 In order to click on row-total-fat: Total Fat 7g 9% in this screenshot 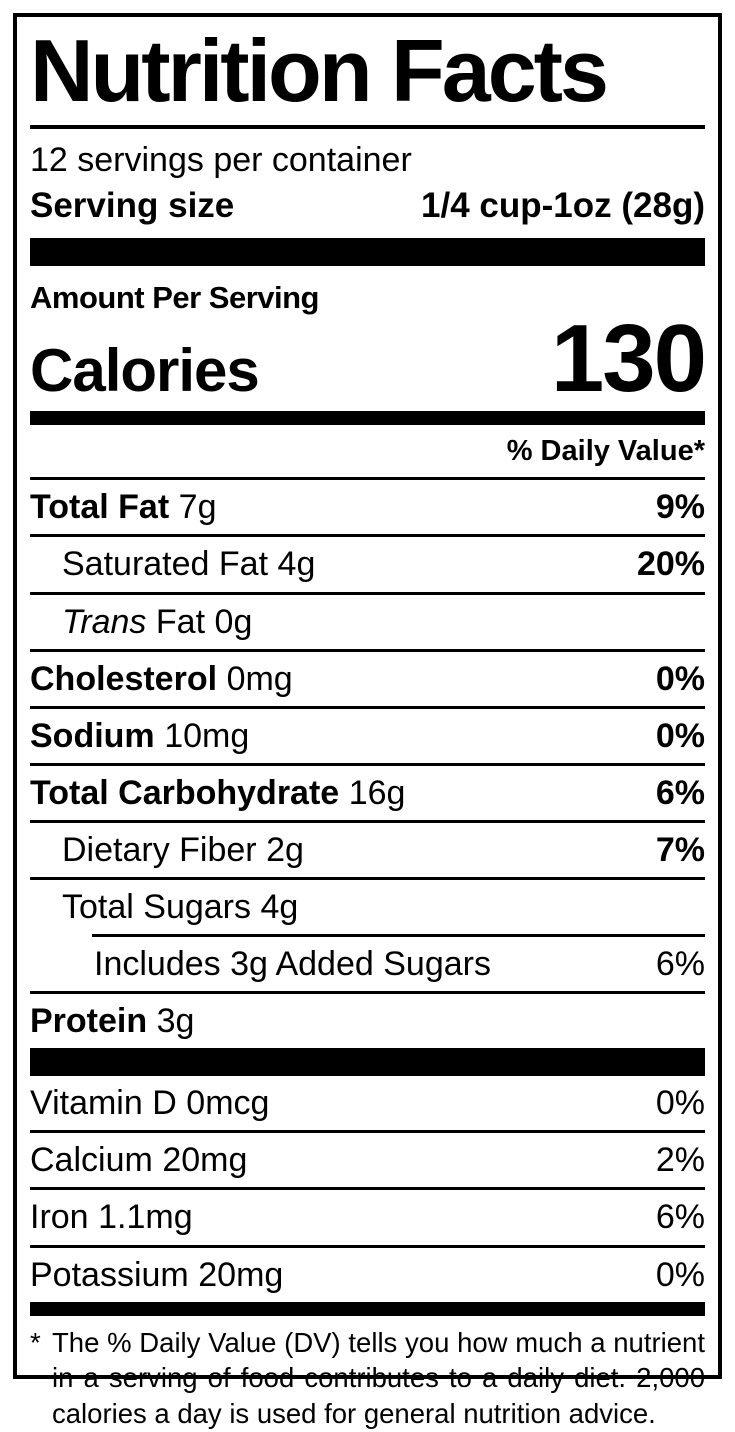, I will do `click(367, 505)`.